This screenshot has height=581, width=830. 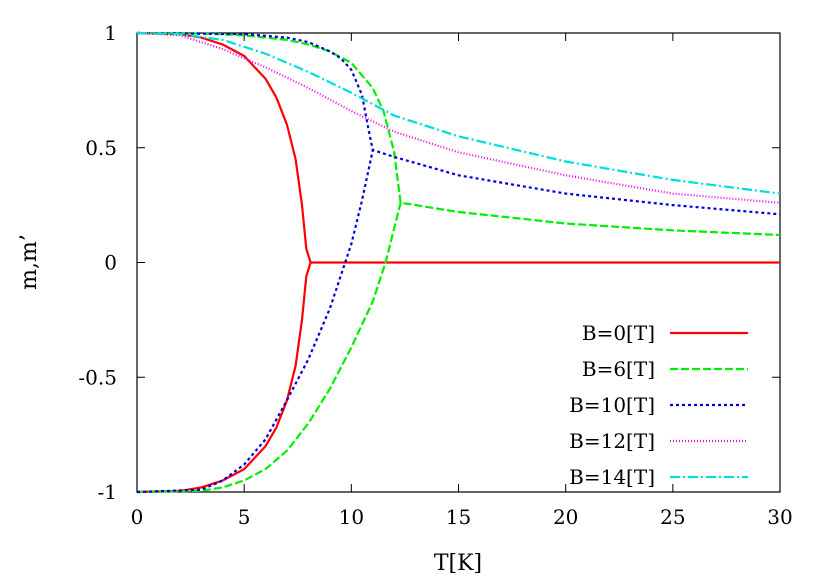 What do you see at coordinates (672, 517) in the screenshot?
I see `x-tick-label: 25` at bounding box center [672, 517].